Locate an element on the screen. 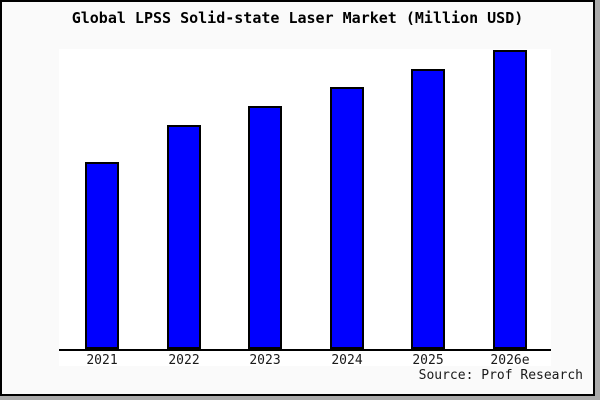  x-tick-label: 2024 is located at coordinates (347, 360).